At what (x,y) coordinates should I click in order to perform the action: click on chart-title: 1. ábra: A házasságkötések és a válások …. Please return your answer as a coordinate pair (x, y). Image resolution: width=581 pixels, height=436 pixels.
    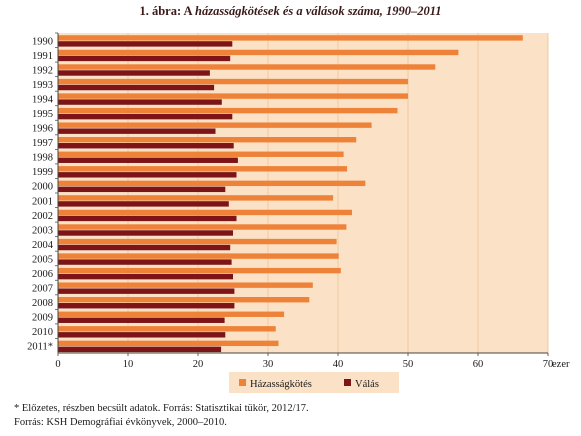
    Looking at the image, I should click on (290, 11).